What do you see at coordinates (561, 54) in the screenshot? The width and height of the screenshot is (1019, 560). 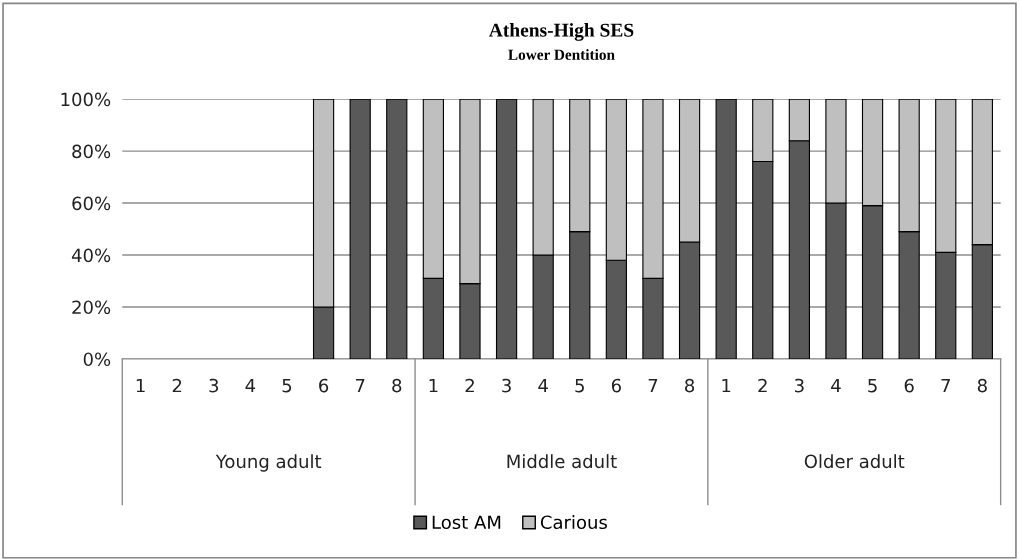 I see `chart-subtitle: Lower Dentition` at bounding box center [561, 54].